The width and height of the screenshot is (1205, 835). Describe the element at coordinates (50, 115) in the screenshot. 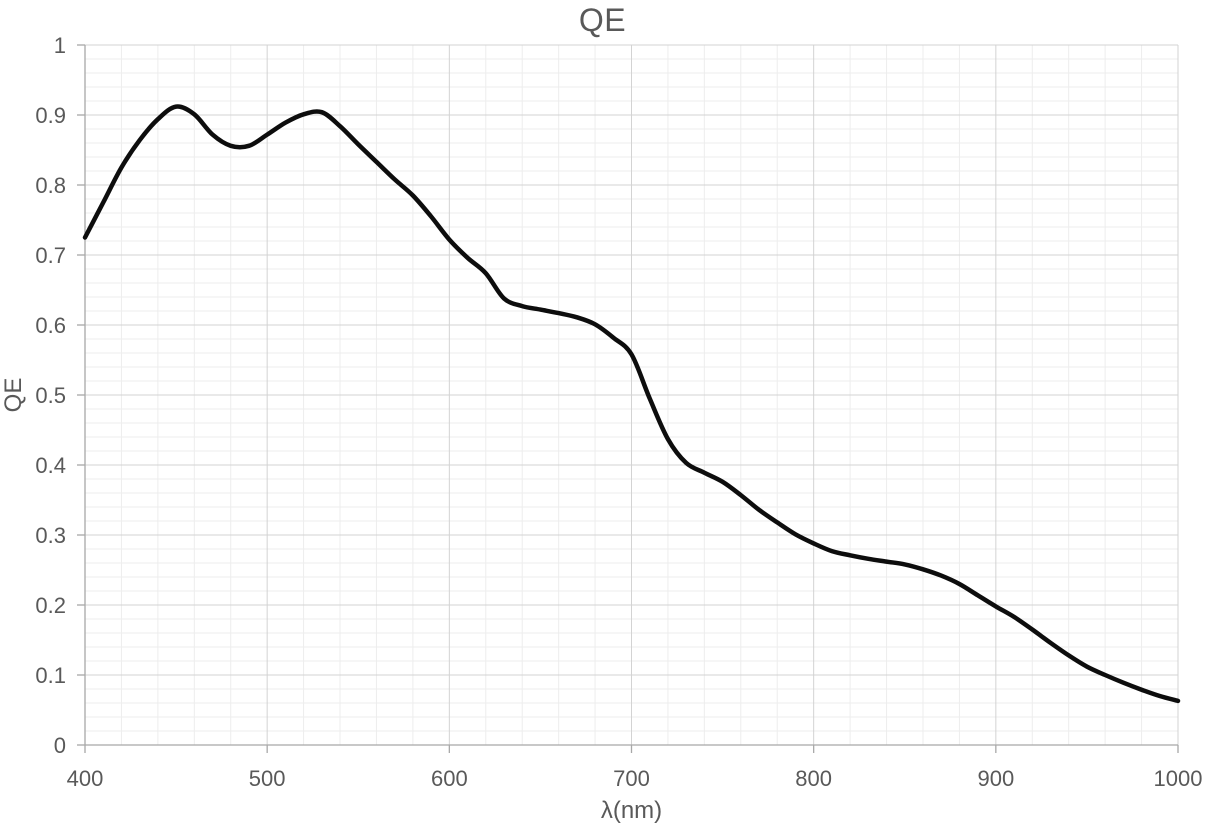

I see `y-tick-label: 0.9` at that location.